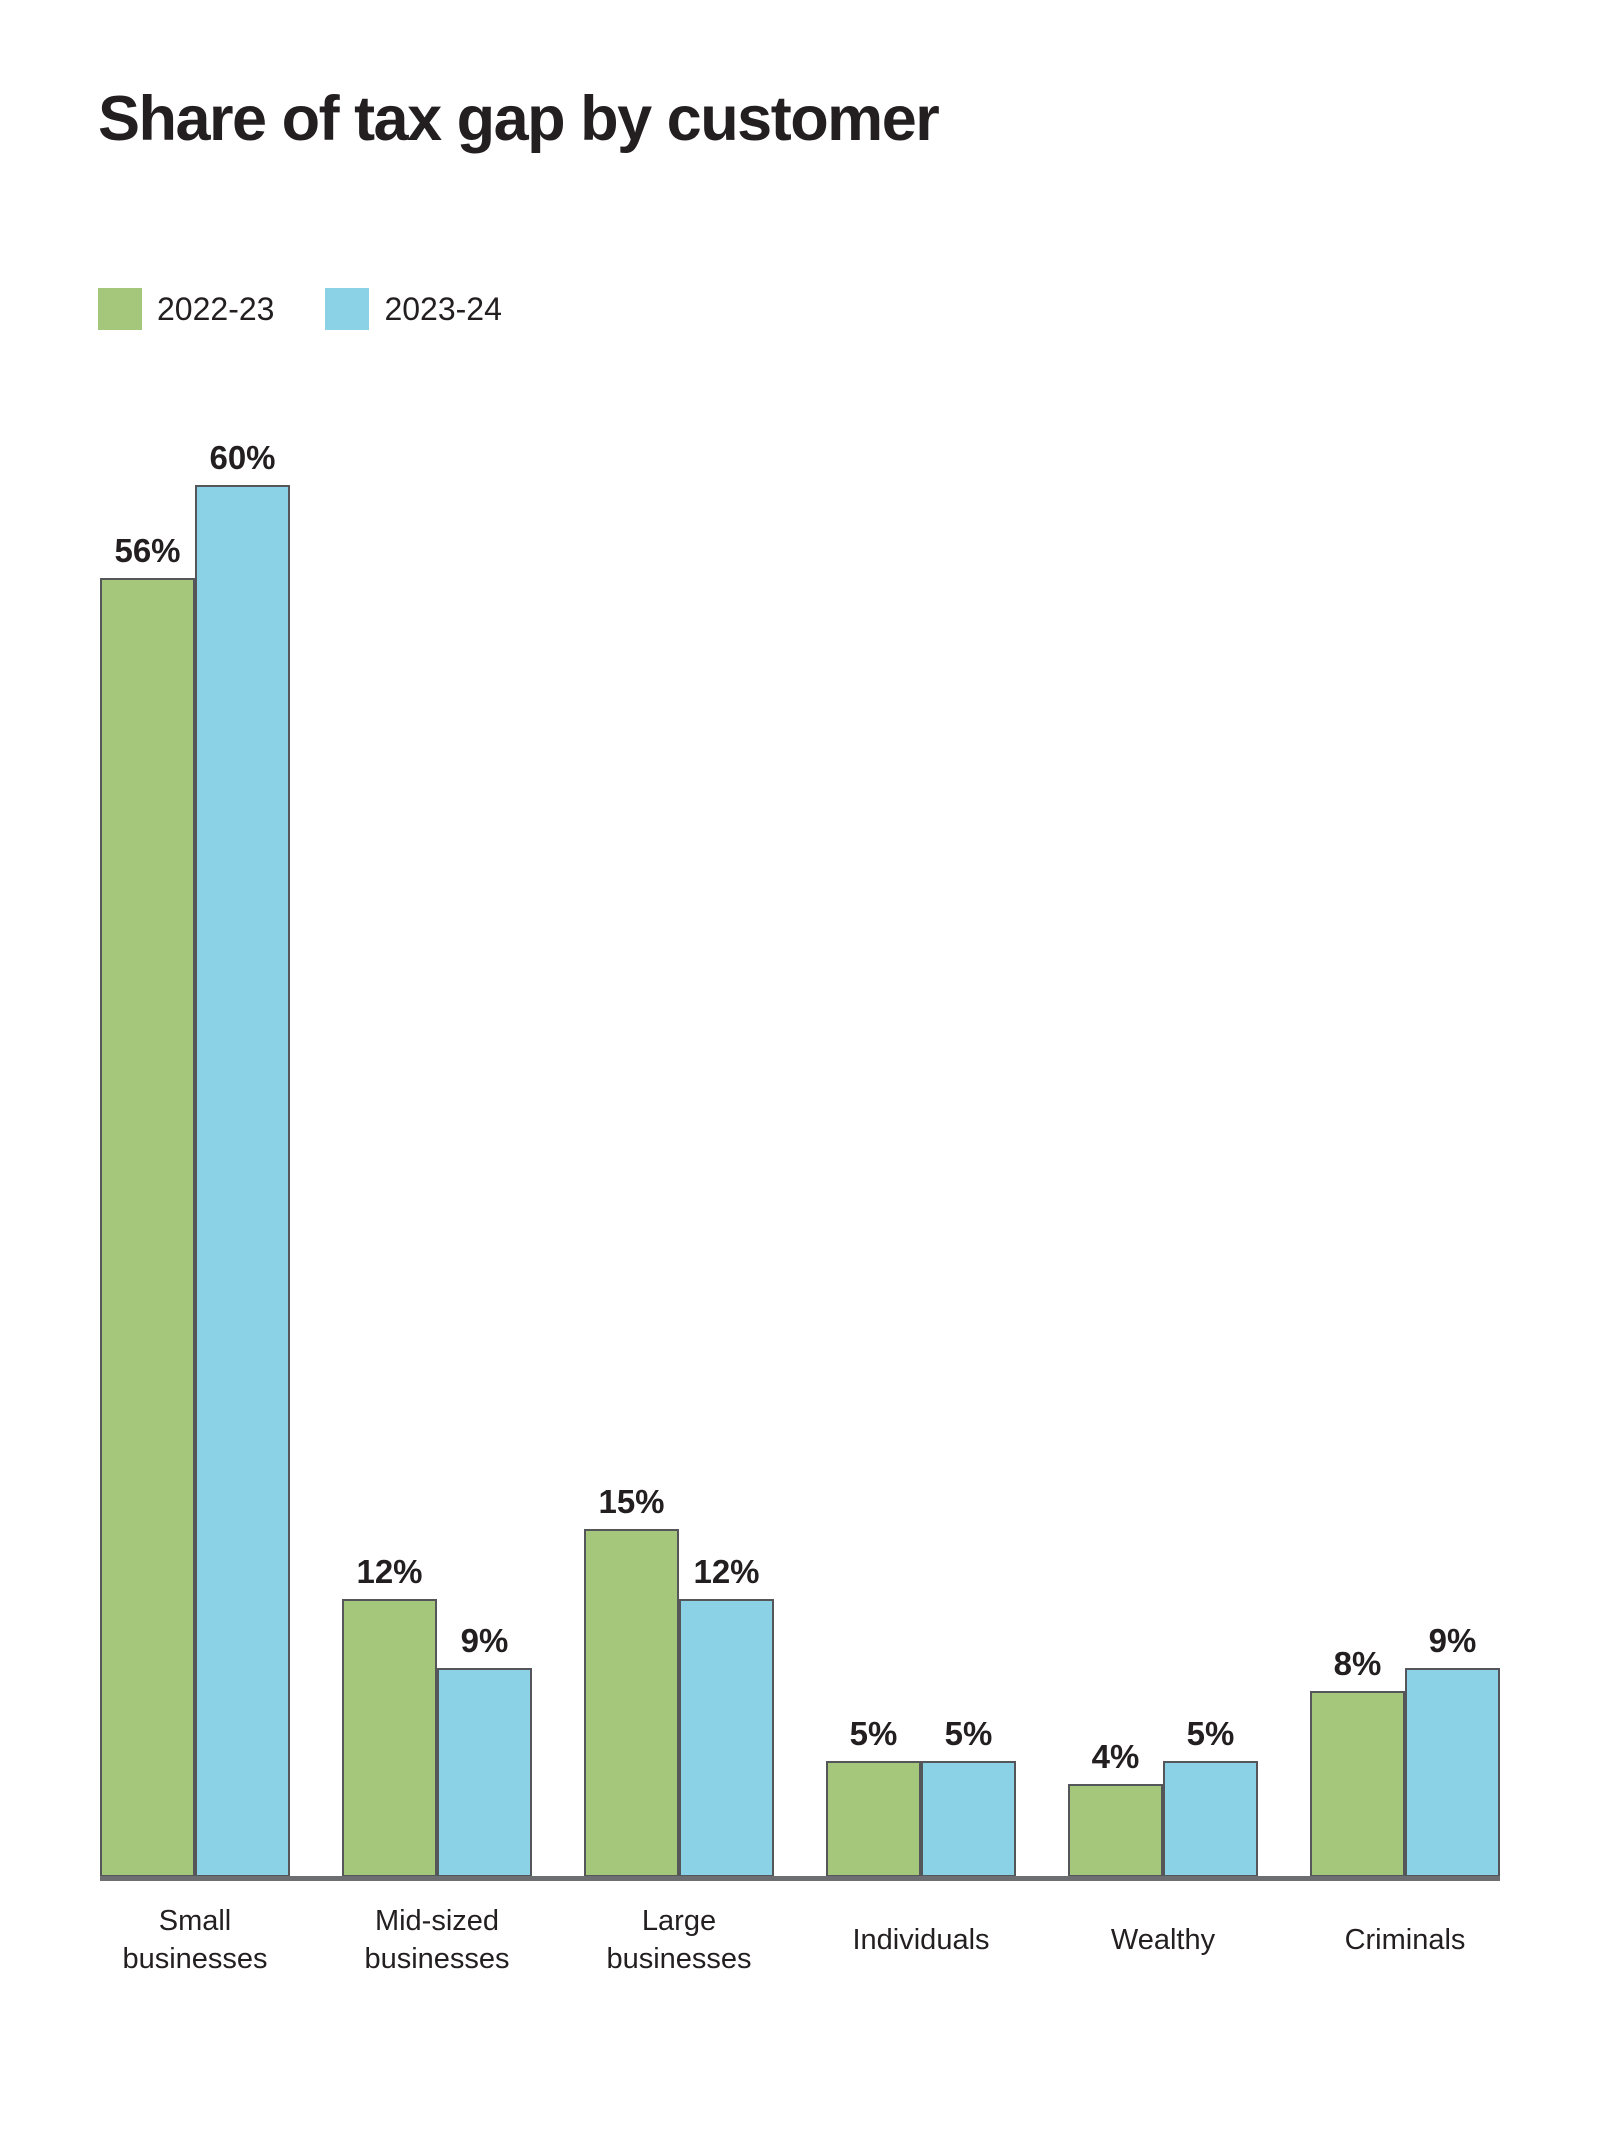  I want to click on bar-group-individuals: 5% 5%, so click(921, 1796).